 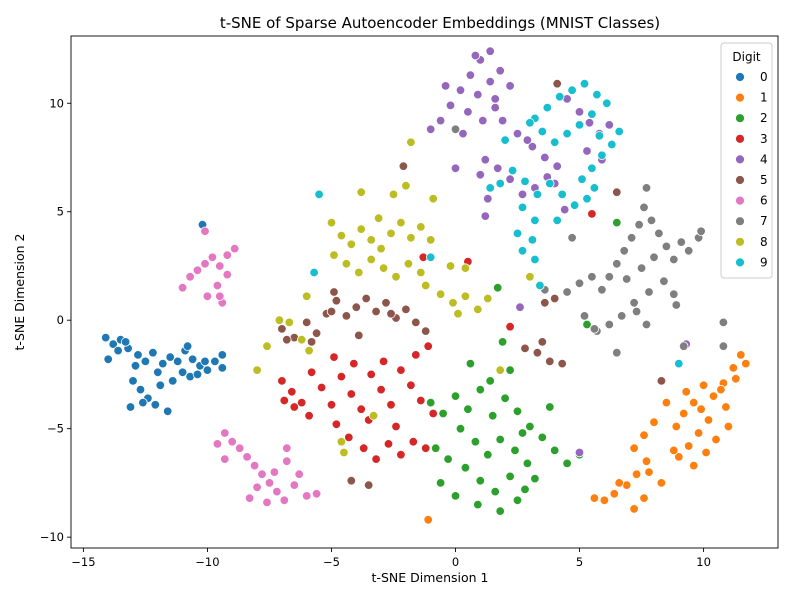 I want to click on legend-title: Digit, so click(x=746, y=57).